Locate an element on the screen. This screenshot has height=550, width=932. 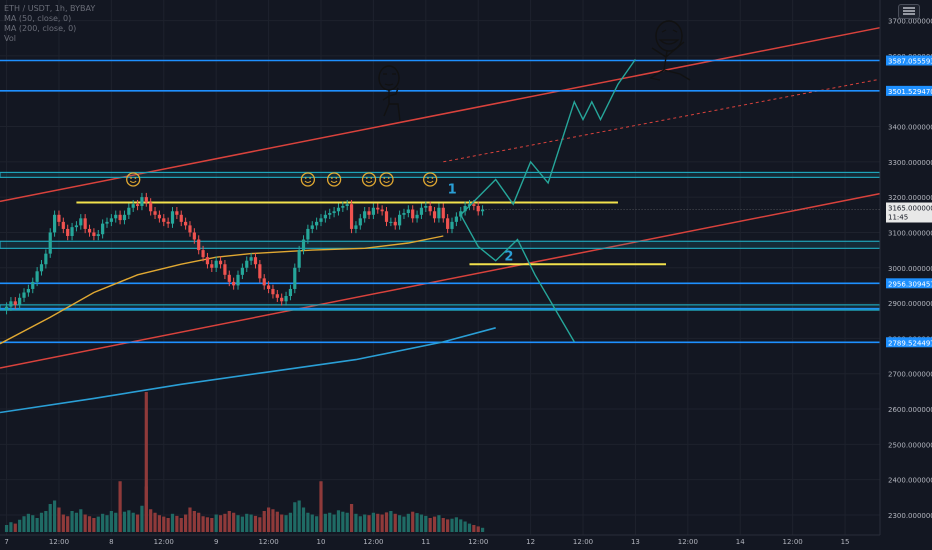
x-tick-label: 14 is located at coordinates (740, 542).